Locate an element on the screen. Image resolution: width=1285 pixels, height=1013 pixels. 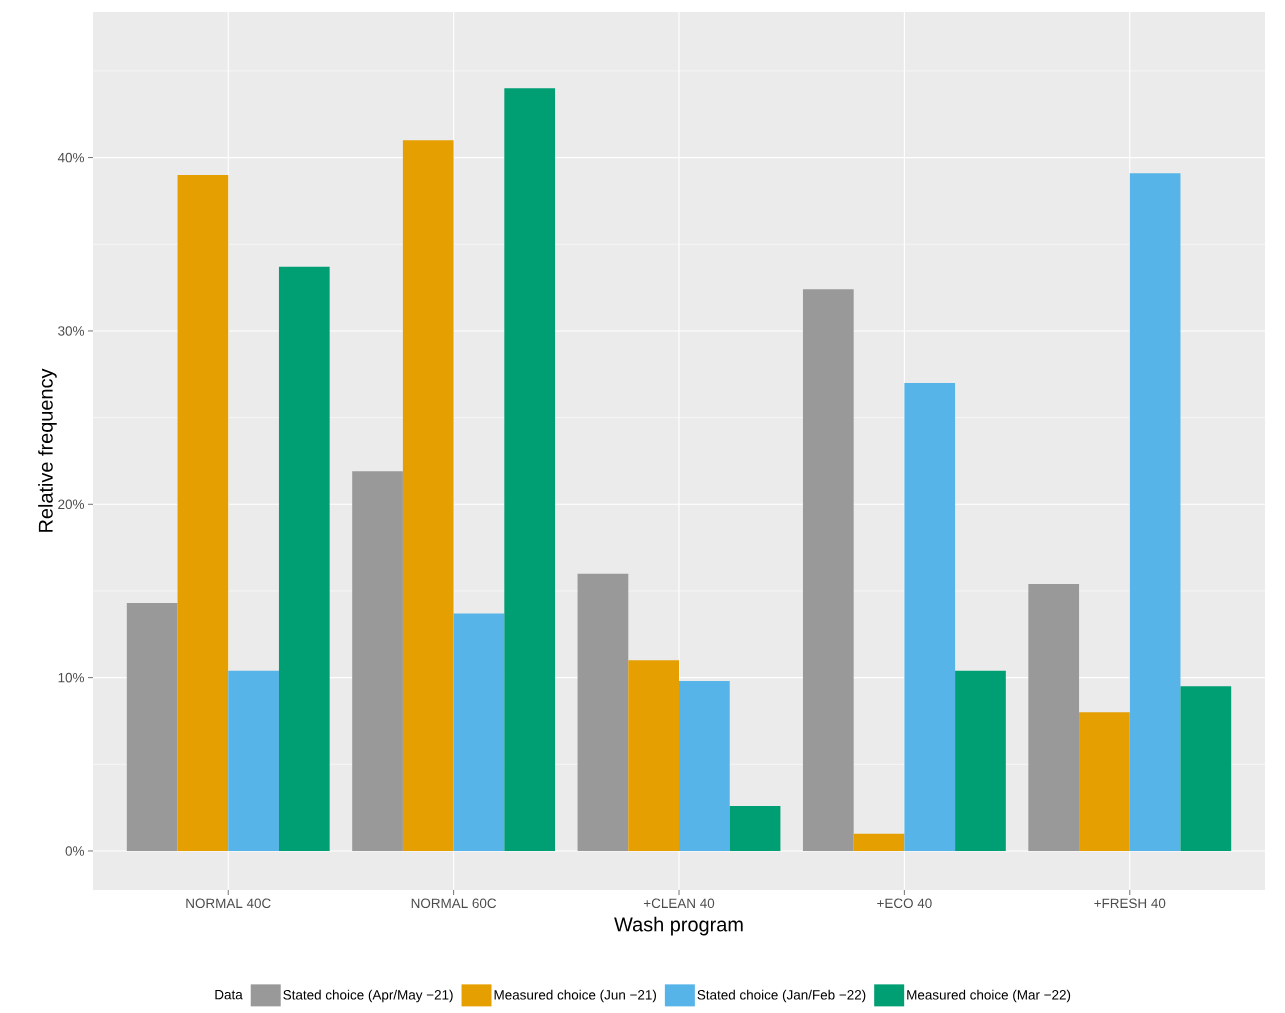
x-tick-label: NORMAL 60C is located at coordinates (454, 903).